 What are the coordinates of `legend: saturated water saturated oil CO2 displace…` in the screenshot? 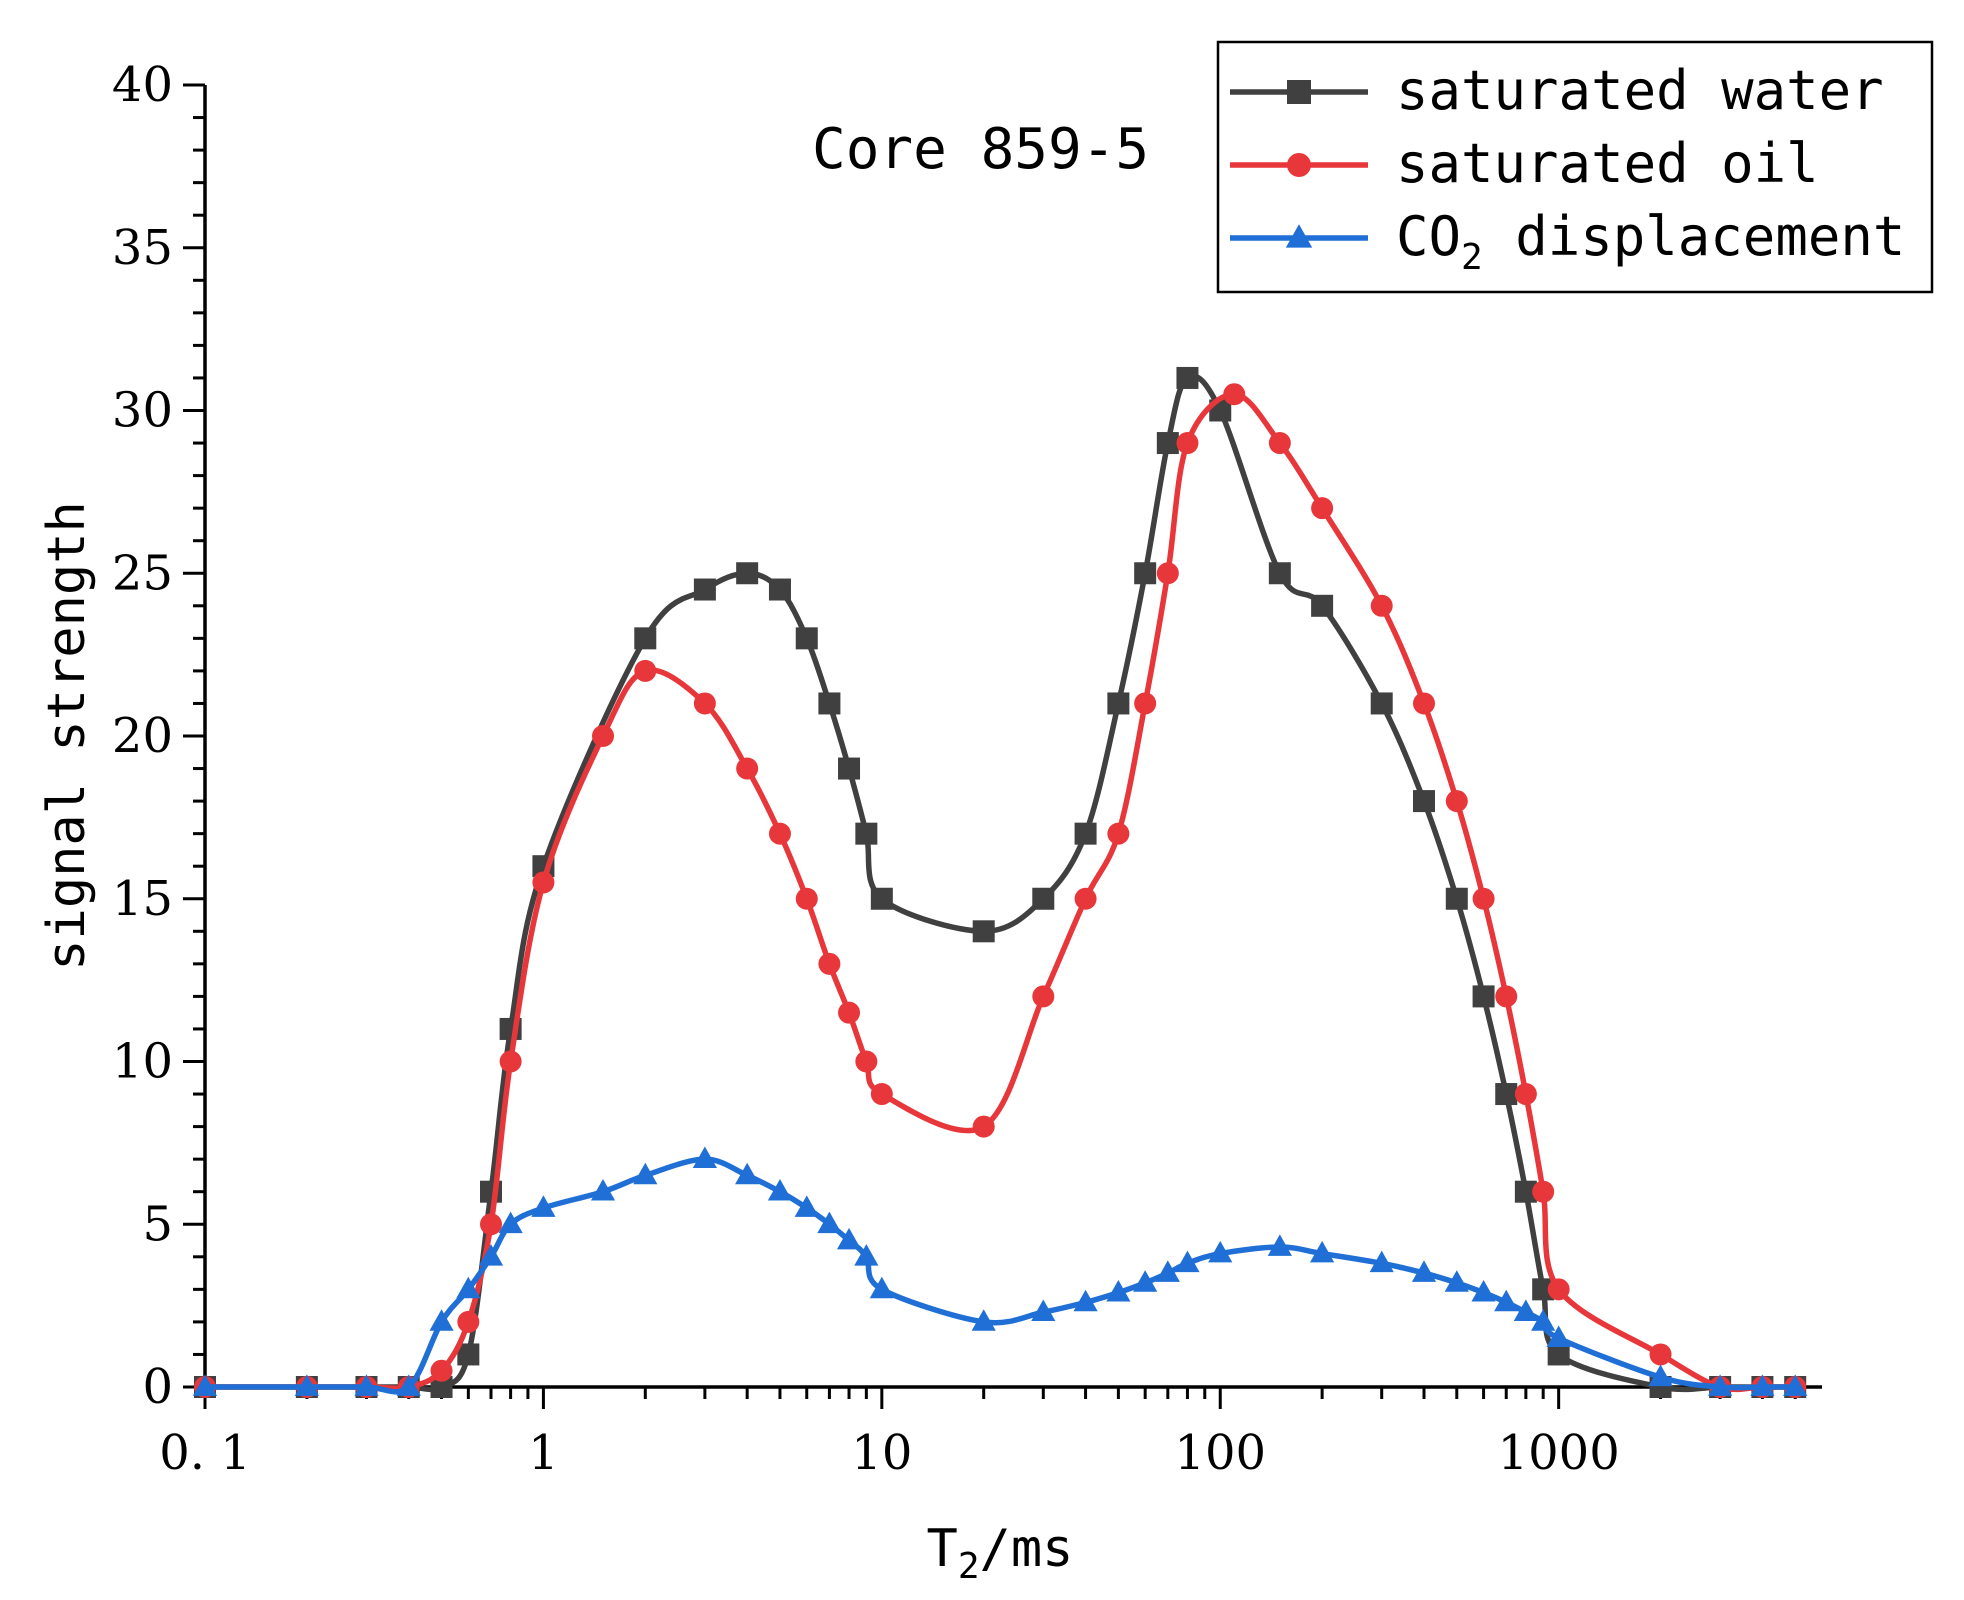 It's located at (1575, 167).